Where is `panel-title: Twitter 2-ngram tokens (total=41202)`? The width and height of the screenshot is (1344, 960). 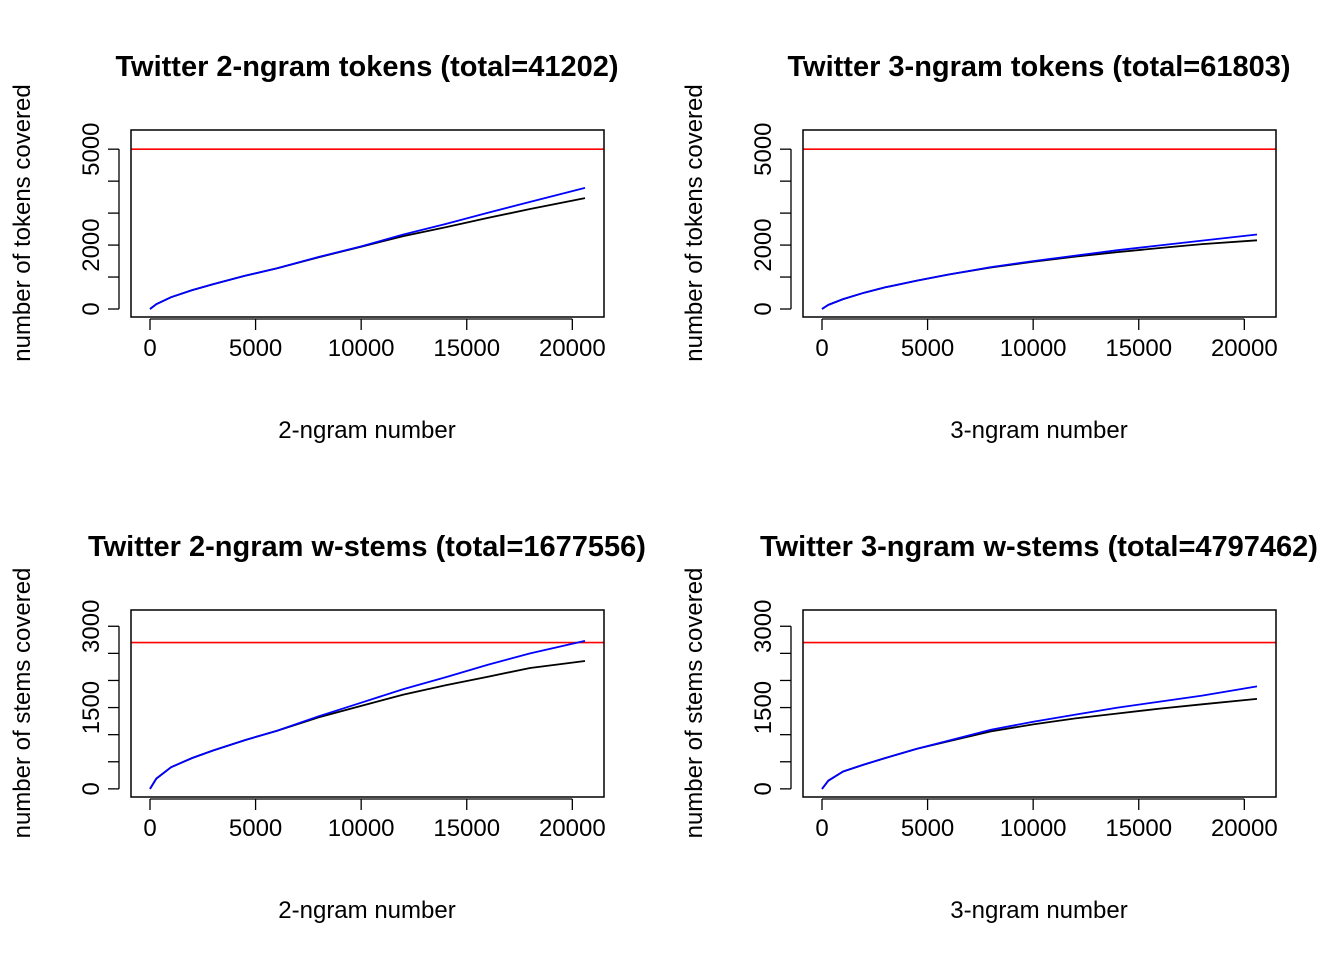 panel-title: Twitter 2-ngram tokens (total=41202) is located at coordinates (366, 67).